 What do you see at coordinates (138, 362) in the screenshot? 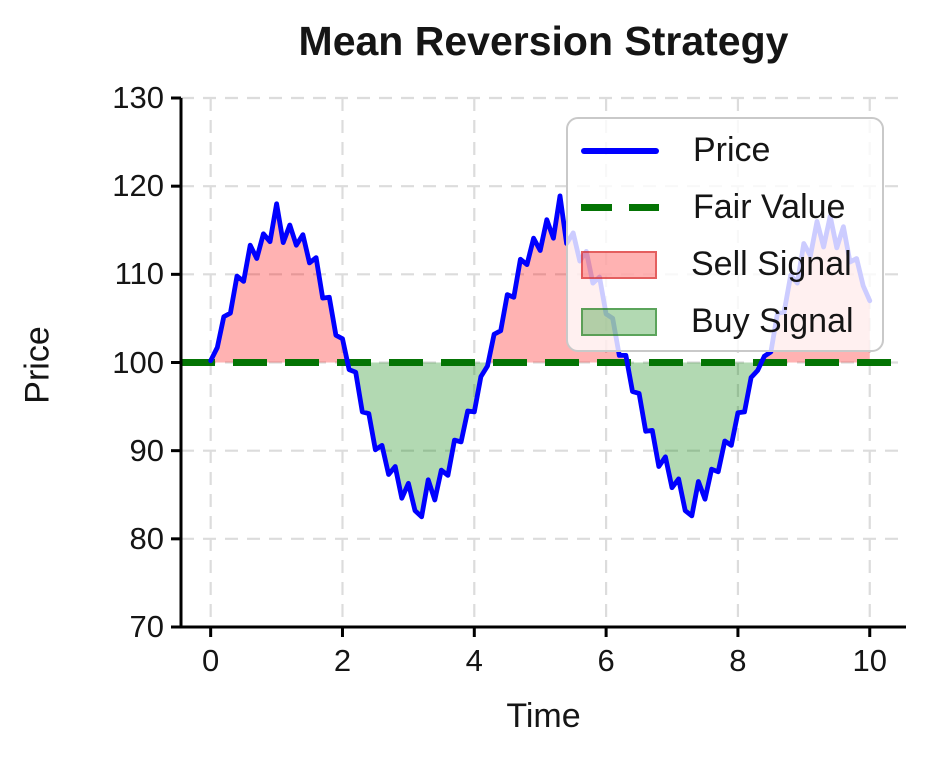
I see `y-tick-label: 100` at bounding box center [138, 362].